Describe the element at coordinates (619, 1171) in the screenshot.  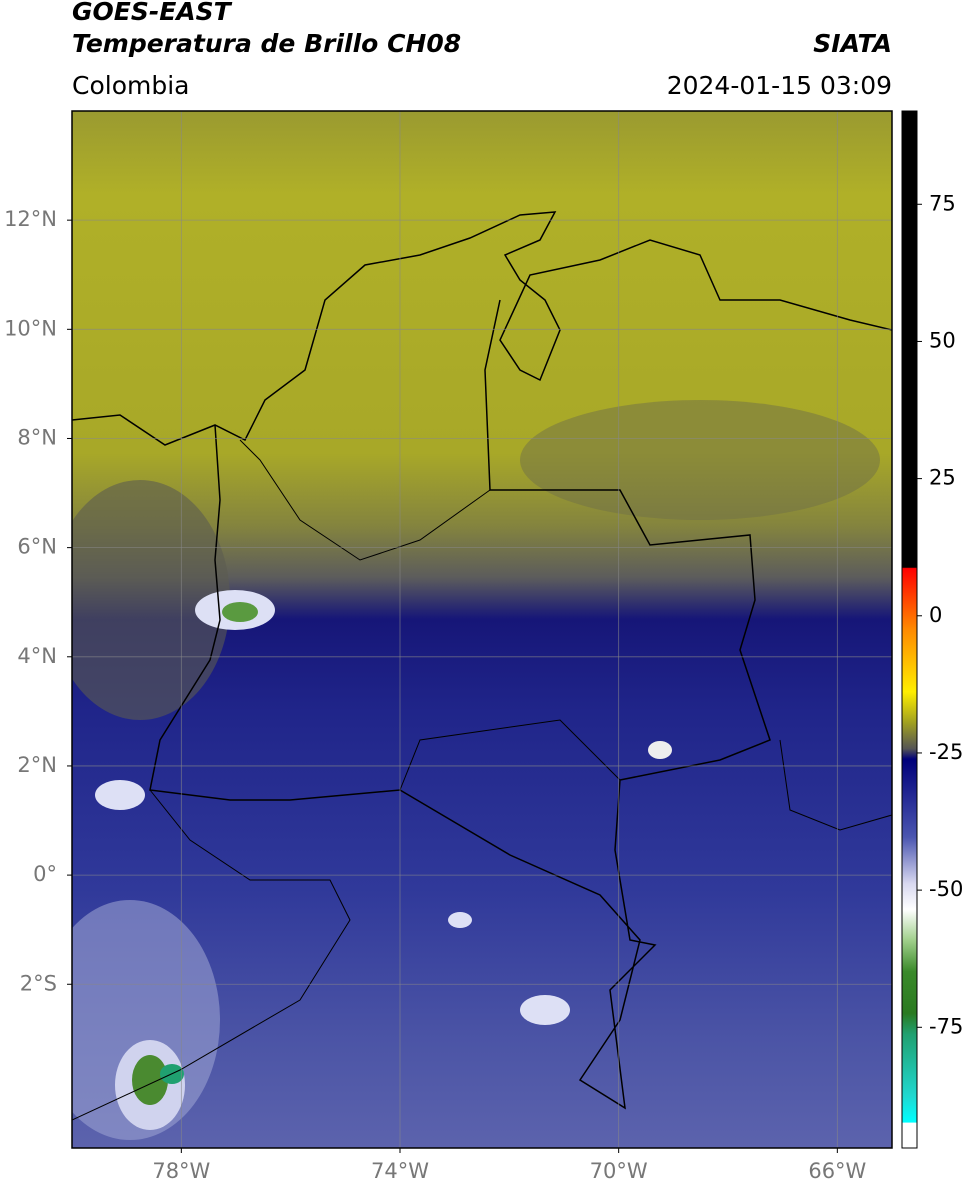
I see `x-tick-label: 70°W` at that location.